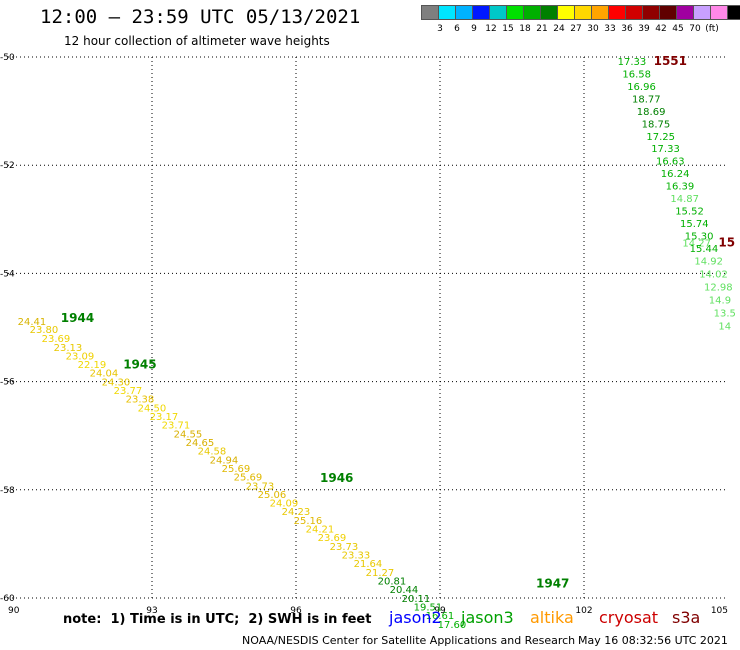  Describe the element at coordinates (696, 243) in the screenshot. I see `wave-height-value: 14.27` at that location.